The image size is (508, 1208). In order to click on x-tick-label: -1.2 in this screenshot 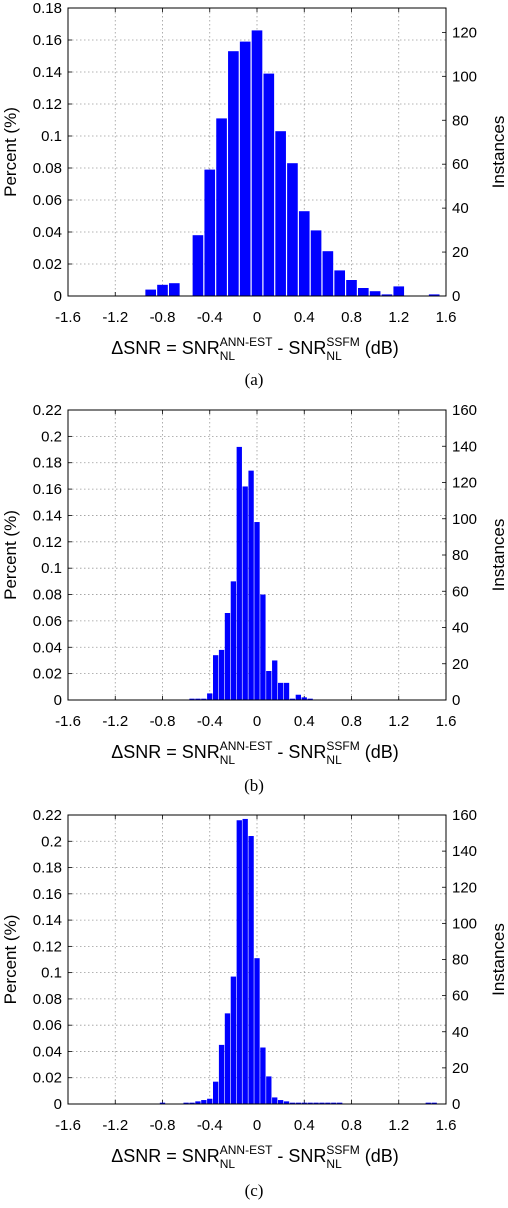, I will do `click(115, 317)`.